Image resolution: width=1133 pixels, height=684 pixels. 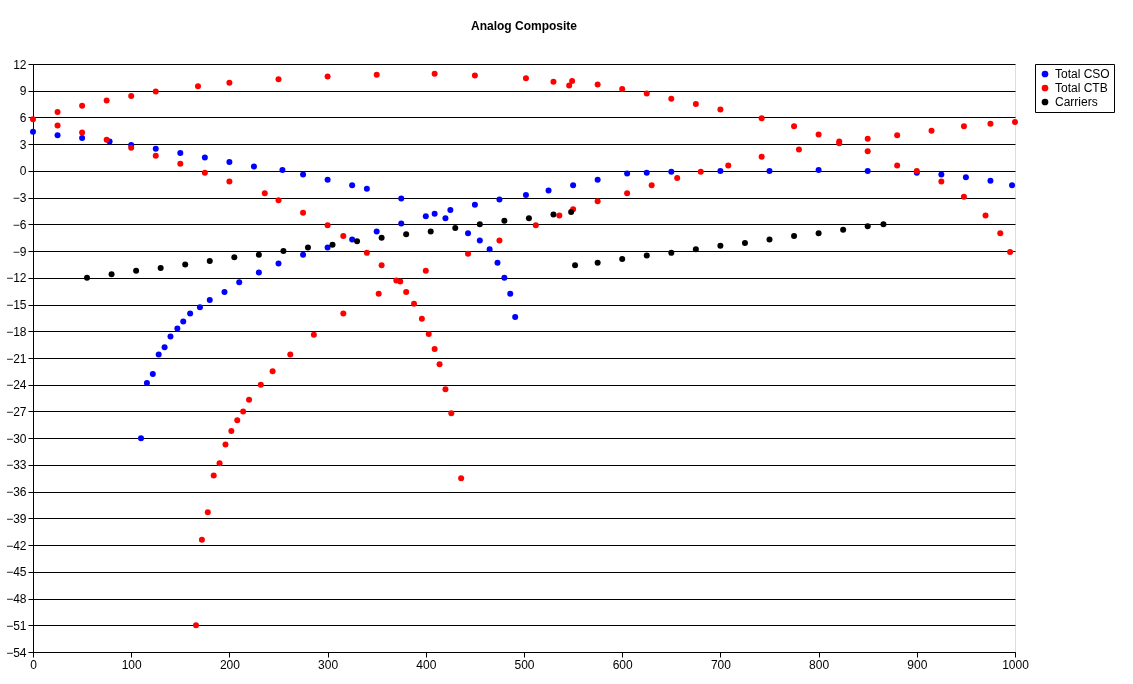 I want to click on y-tick-label: 3, so click(x=23, y=144).